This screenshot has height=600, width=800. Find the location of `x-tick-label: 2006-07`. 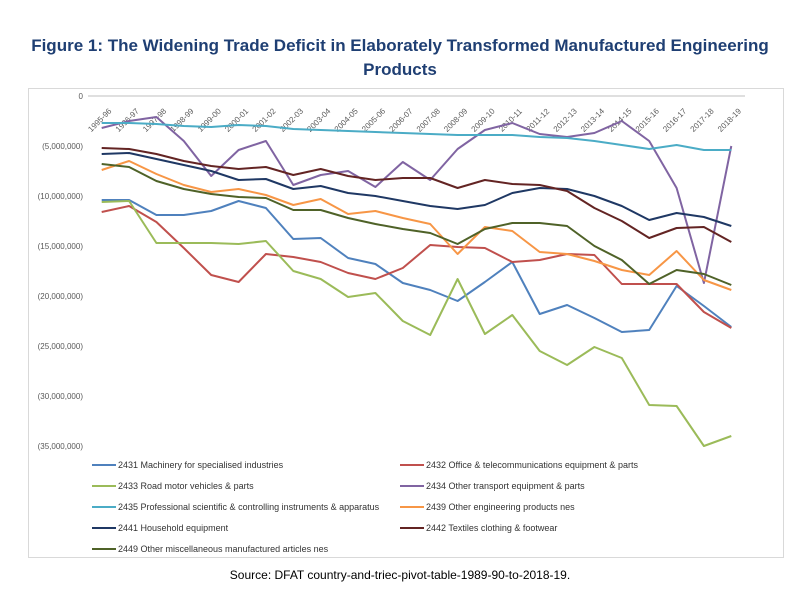

x-tick-label: 2006-07 is located at coordinates (401, 120).